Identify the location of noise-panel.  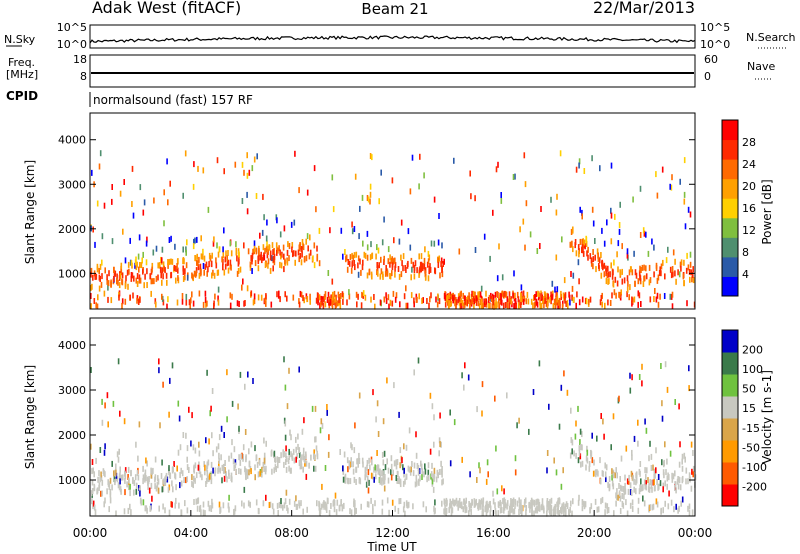
(392, 36).